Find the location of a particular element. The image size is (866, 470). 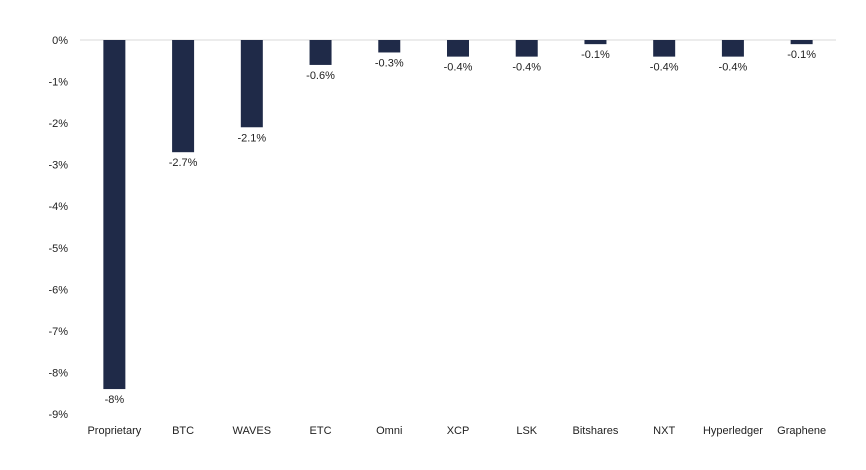

bar-omni is located at coordinates (389, 46).